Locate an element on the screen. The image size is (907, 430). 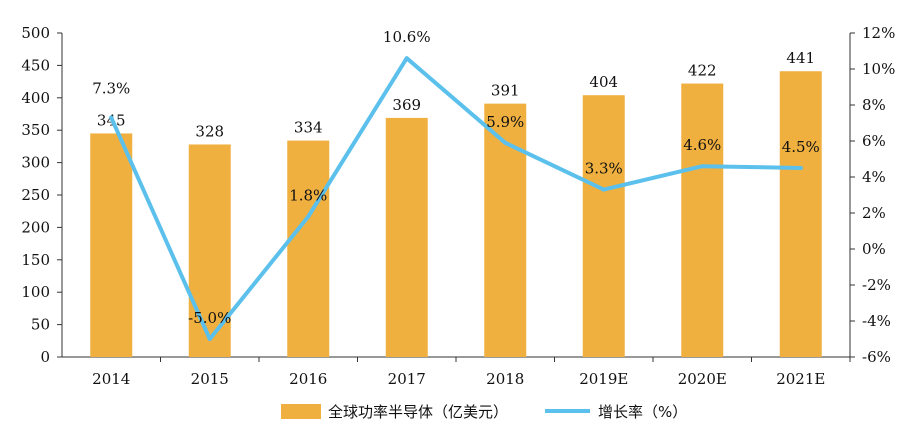
bar-data-label: 369 is located at coordinates (406, 105).